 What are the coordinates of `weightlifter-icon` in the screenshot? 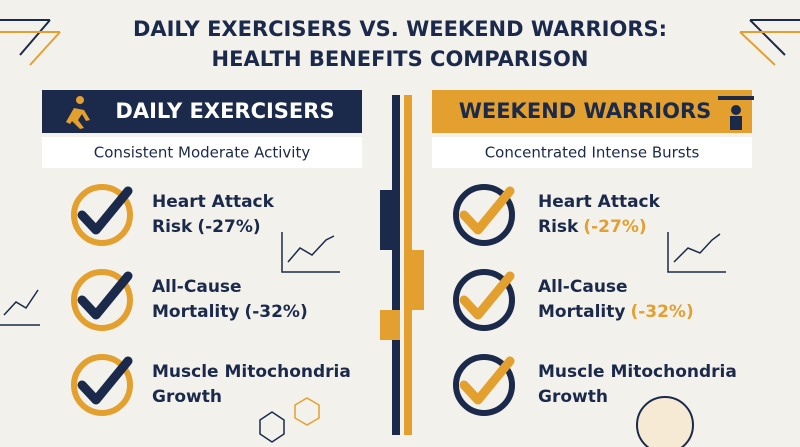 It's located at (736, 113).